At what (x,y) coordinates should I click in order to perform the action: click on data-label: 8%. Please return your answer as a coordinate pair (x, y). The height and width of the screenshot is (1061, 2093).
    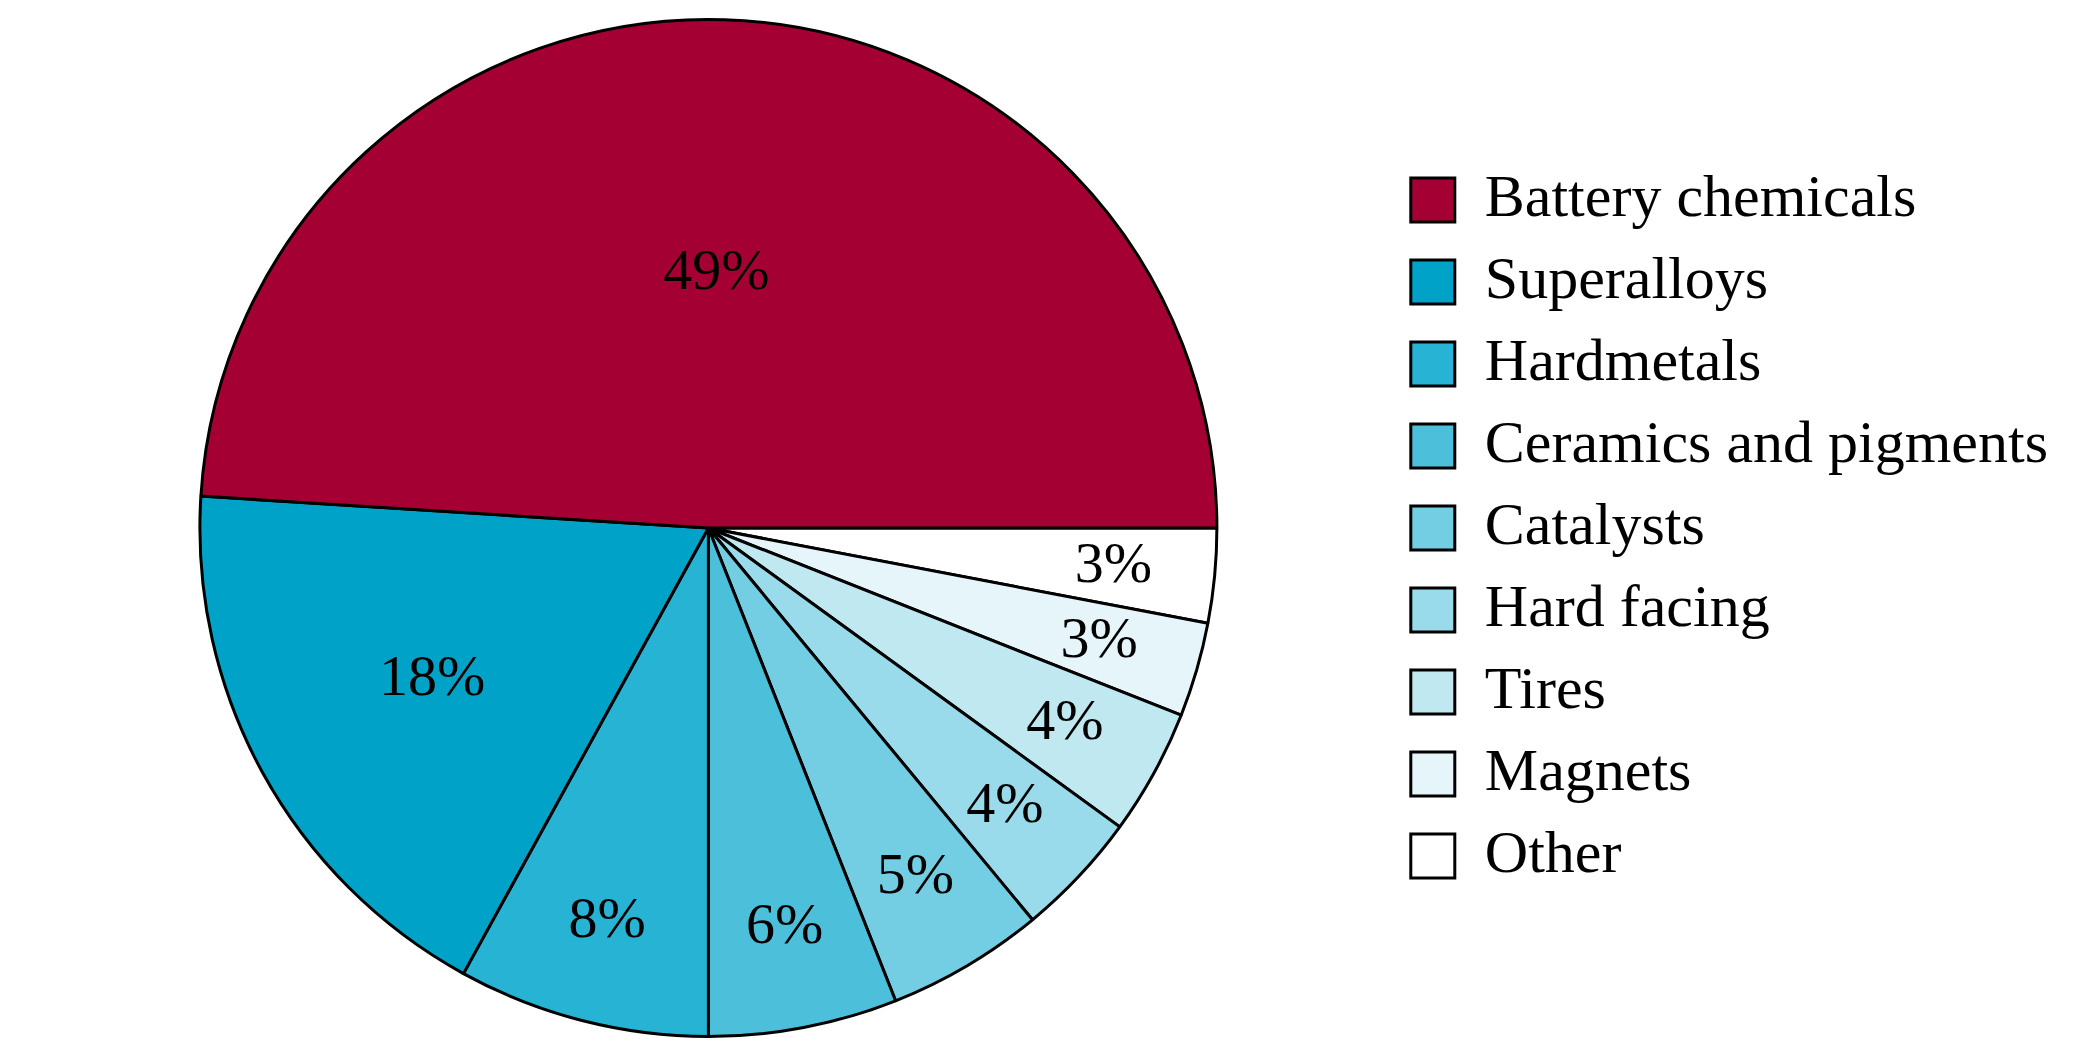
    Looking at the image, I should click on (607, 918).